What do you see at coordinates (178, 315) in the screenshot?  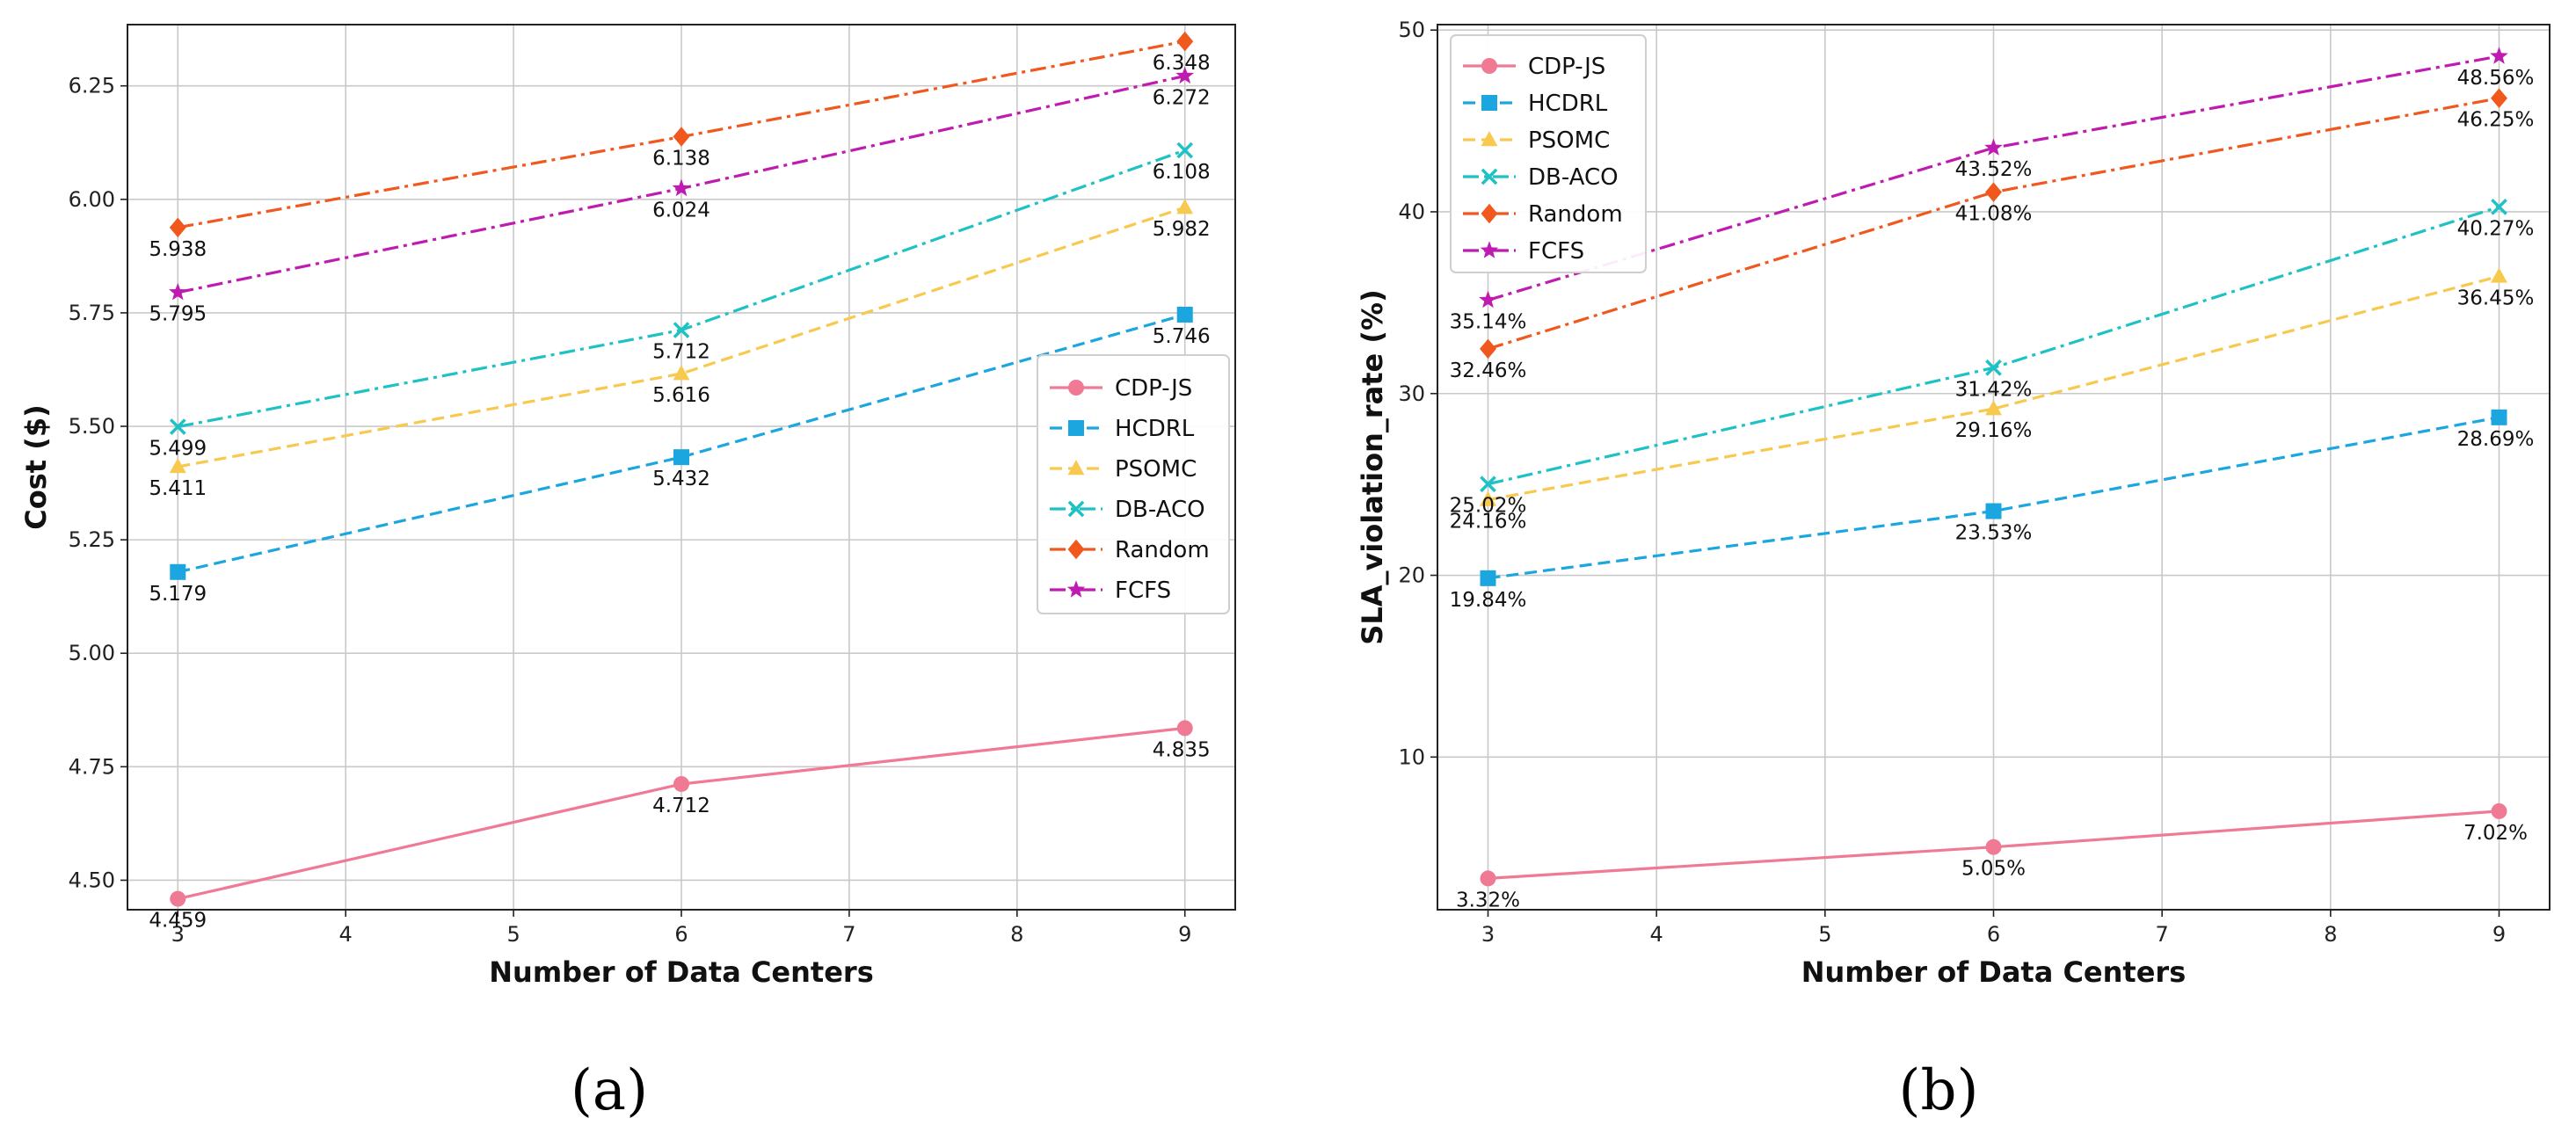 I see `data-label: 5.795` at bounding box center [178, 315].